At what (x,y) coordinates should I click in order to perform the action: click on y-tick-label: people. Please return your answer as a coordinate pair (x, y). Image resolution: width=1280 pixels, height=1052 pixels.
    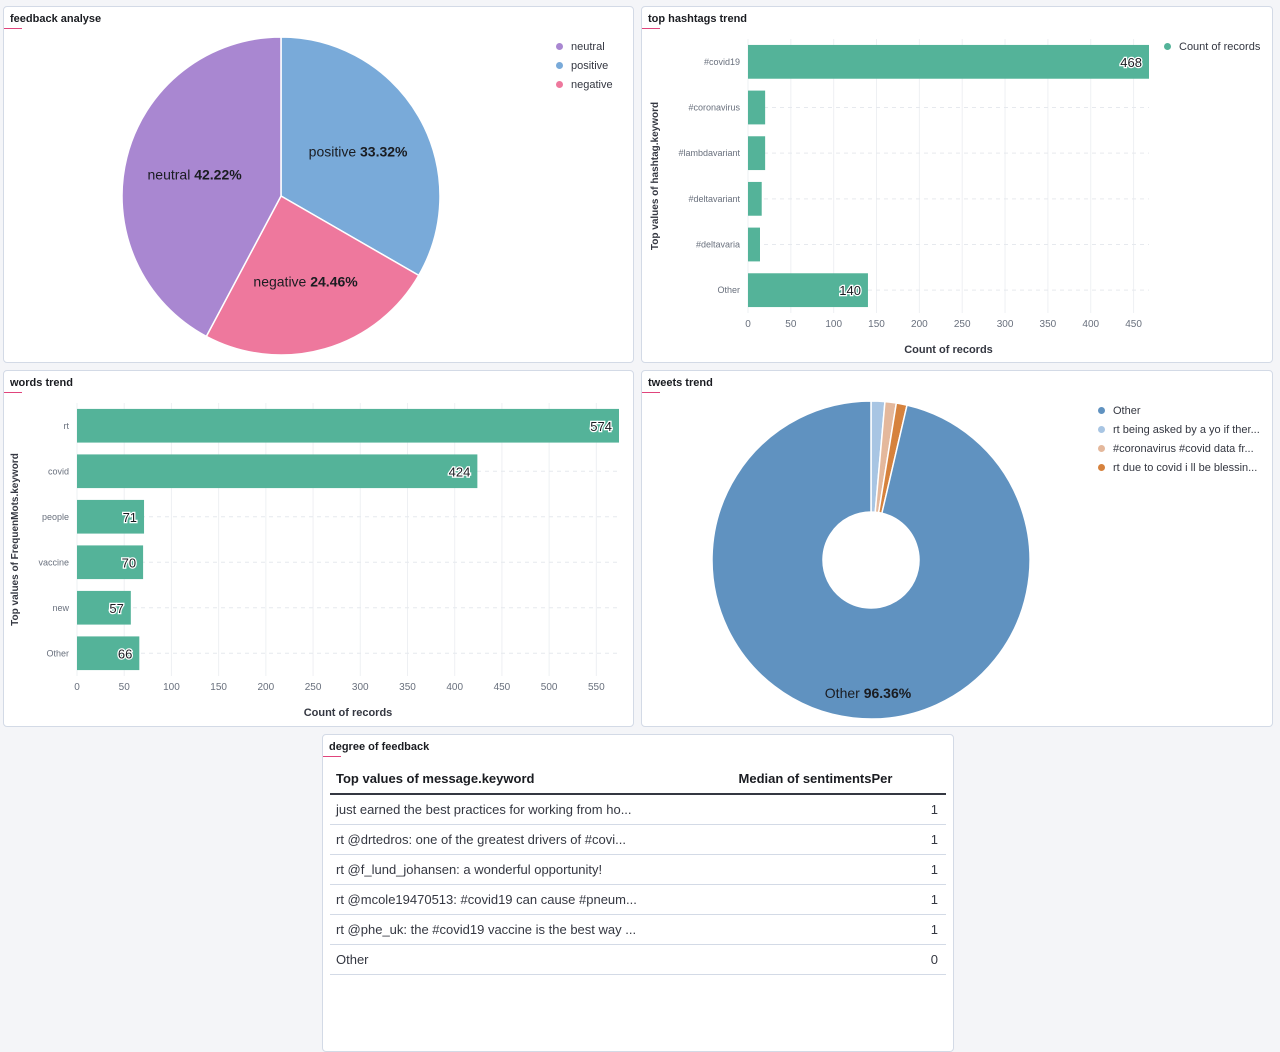
    Looking at the image, I should click on (55, 517).